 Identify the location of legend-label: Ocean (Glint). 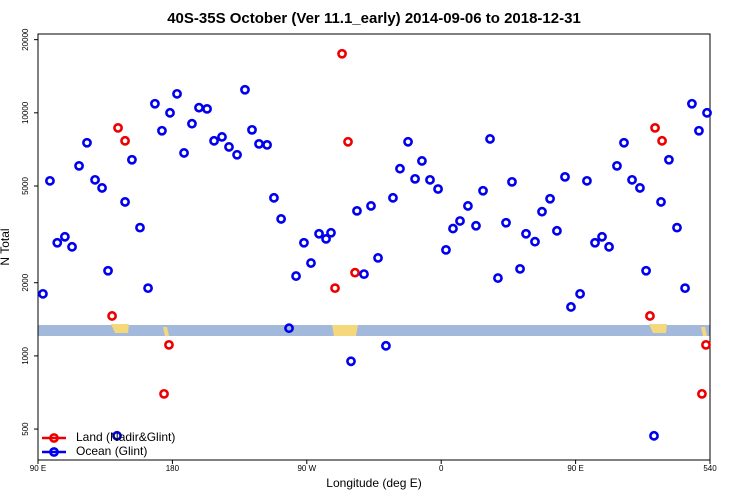
(111, 451).